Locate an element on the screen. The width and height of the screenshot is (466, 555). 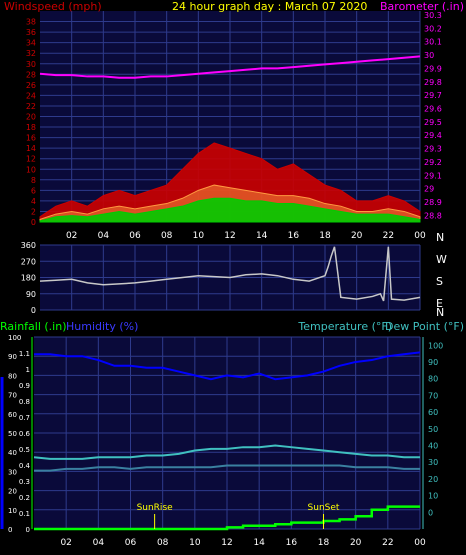
windspeed-tick-label: 16 is located at coordinates (31, 138).